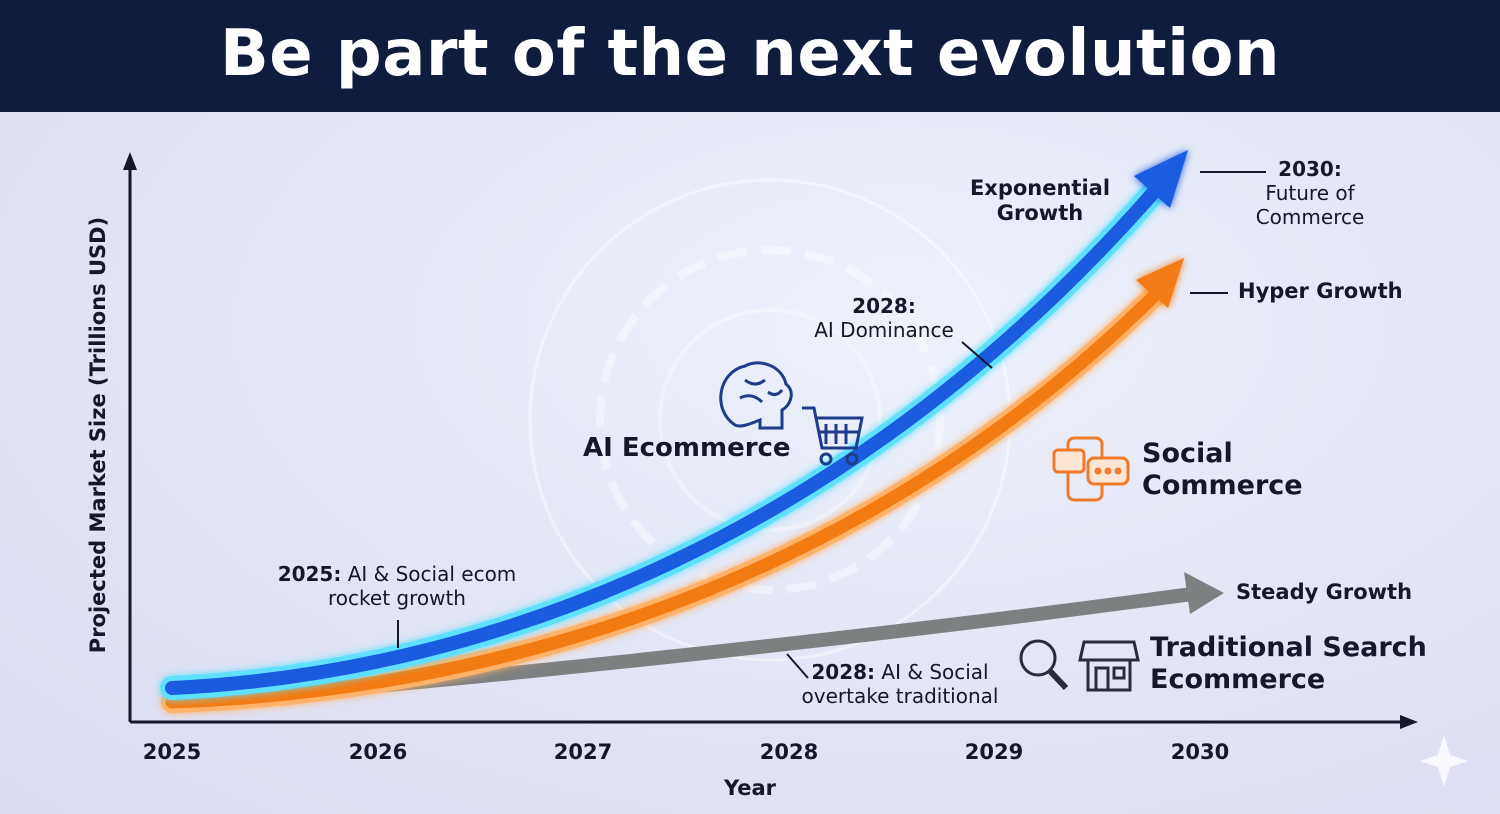 Image resolution: width=1500 pixels, height=814 pixels. I want to click on cart-icon, so click(833, 436).